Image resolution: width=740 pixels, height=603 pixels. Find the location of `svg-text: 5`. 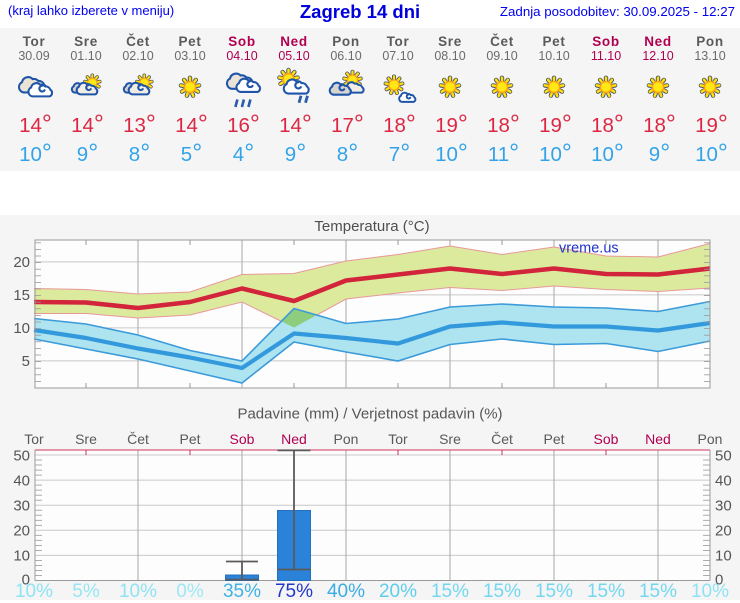

svg-text: 5 is located at coordinates (26, 361).